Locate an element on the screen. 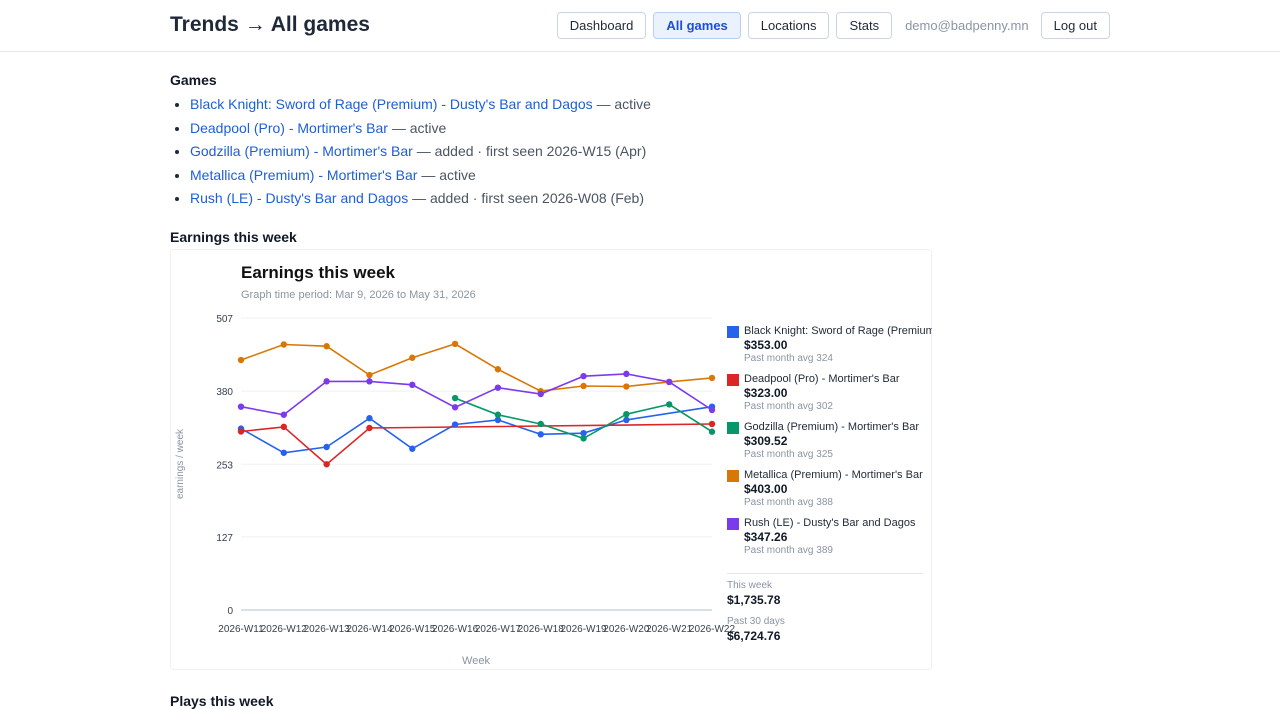 This screenshot has width=1280, height=709. user-email: demo@badpenny.mn is located at coordinates (967, 25).